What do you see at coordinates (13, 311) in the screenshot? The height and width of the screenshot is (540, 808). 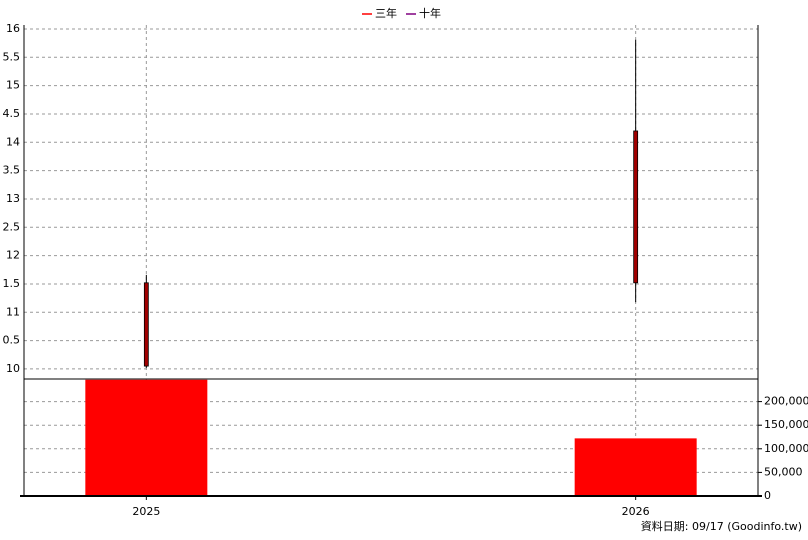 I see `y-tick-label: 11` at bounding box center [13, 311].